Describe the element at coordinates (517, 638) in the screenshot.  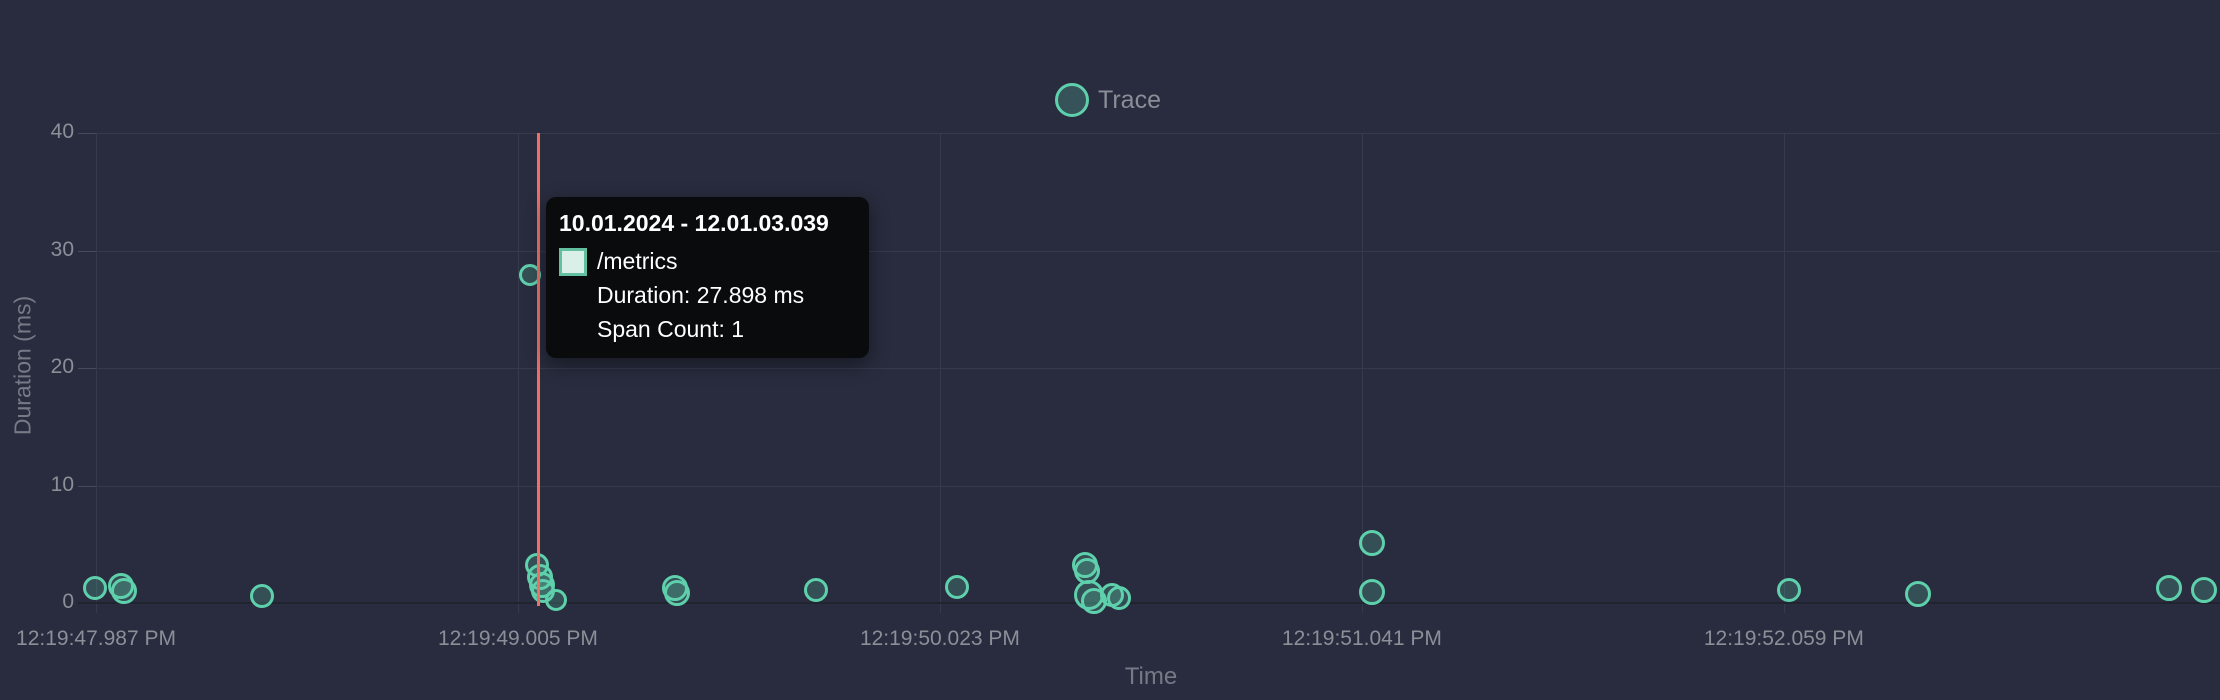
I see `x-tick-label: 12:19:49.005 PM` at that location.